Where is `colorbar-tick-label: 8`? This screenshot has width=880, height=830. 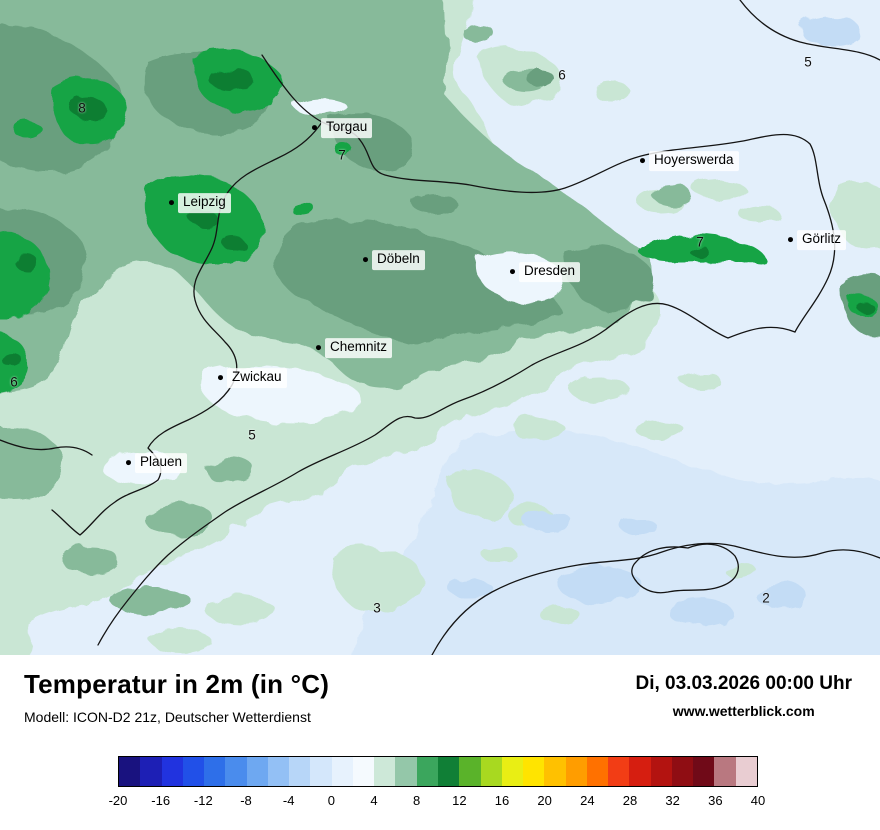
colorbar-tick-label: 8 is located at coordinates (417, 800).